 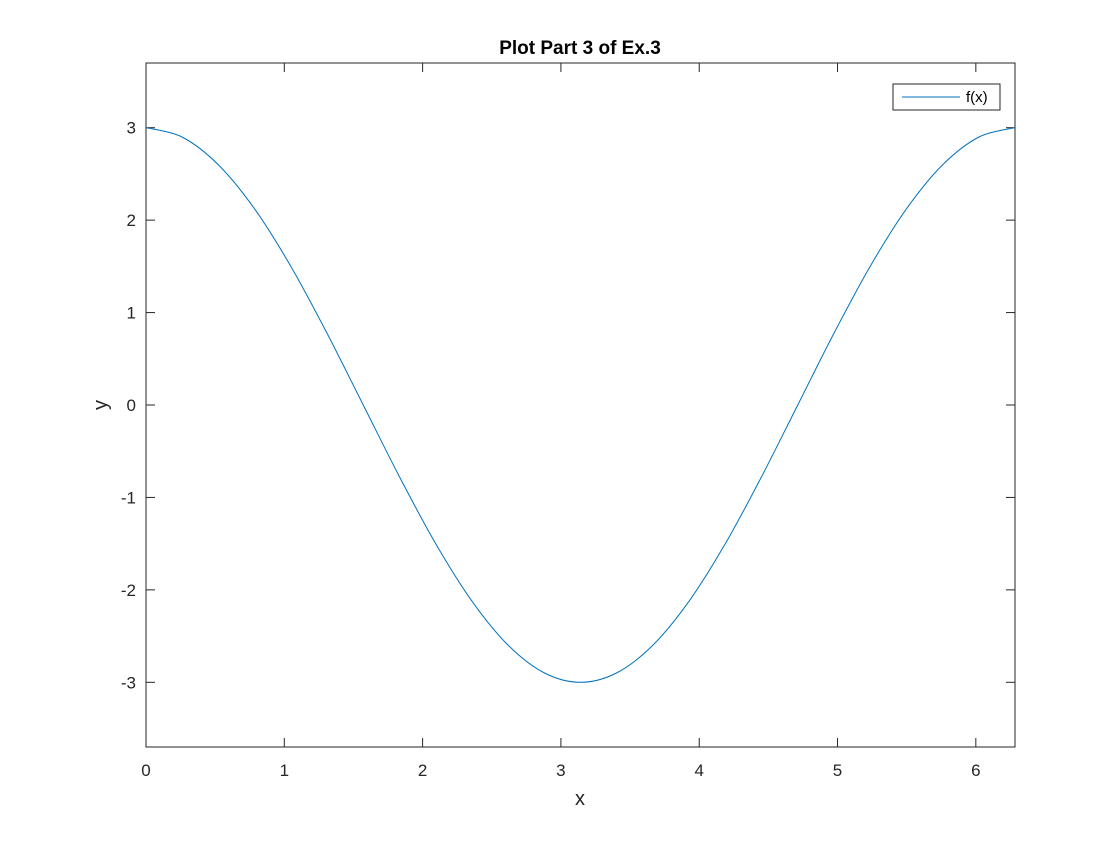 I want to click on x-tick-label: 4, so click(x=698, y=770).